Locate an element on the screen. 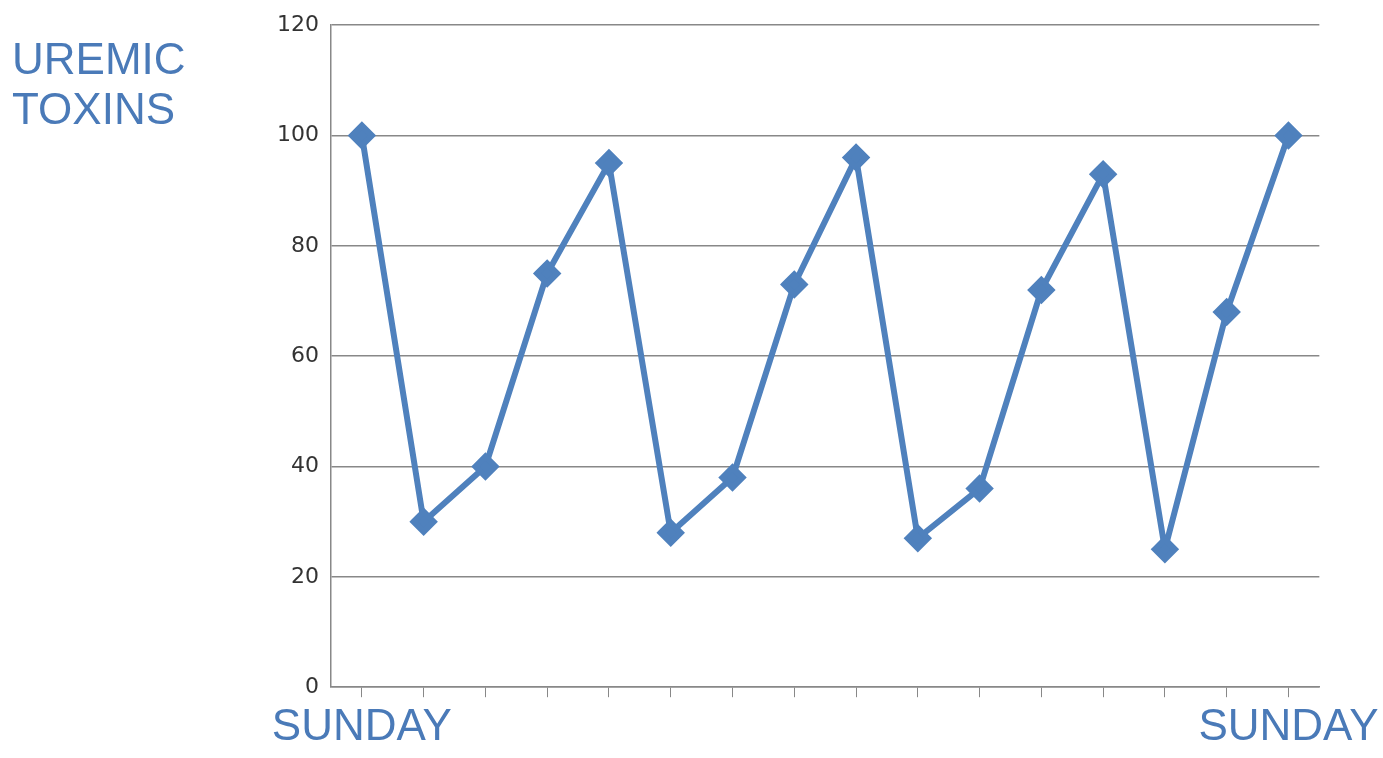 The height and width of the screenshot is (758, 1383). y-tick-label: 0 is located at coordinates (311, 685).